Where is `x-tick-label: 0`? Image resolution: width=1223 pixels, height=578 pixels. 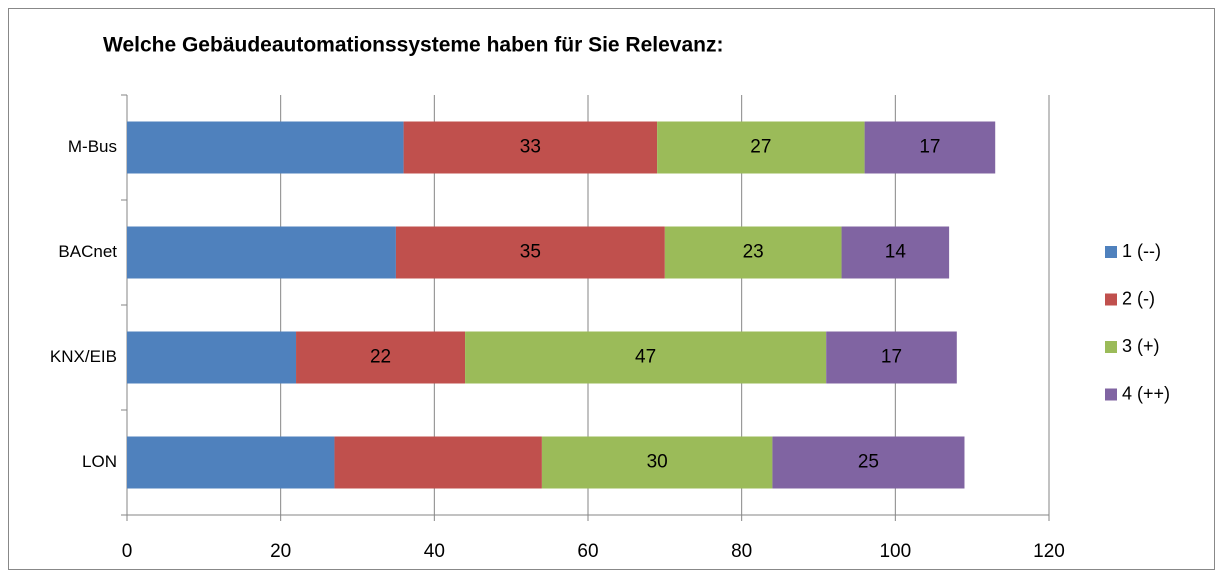 x-tick-label: 0 is located at coordinates (127, 551).